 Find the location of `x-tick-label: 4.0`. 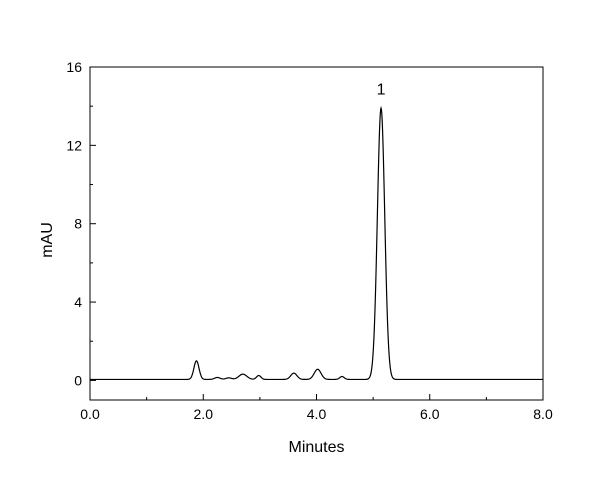

x-tick-label: 4.0 is located at coordinates (317, 414).